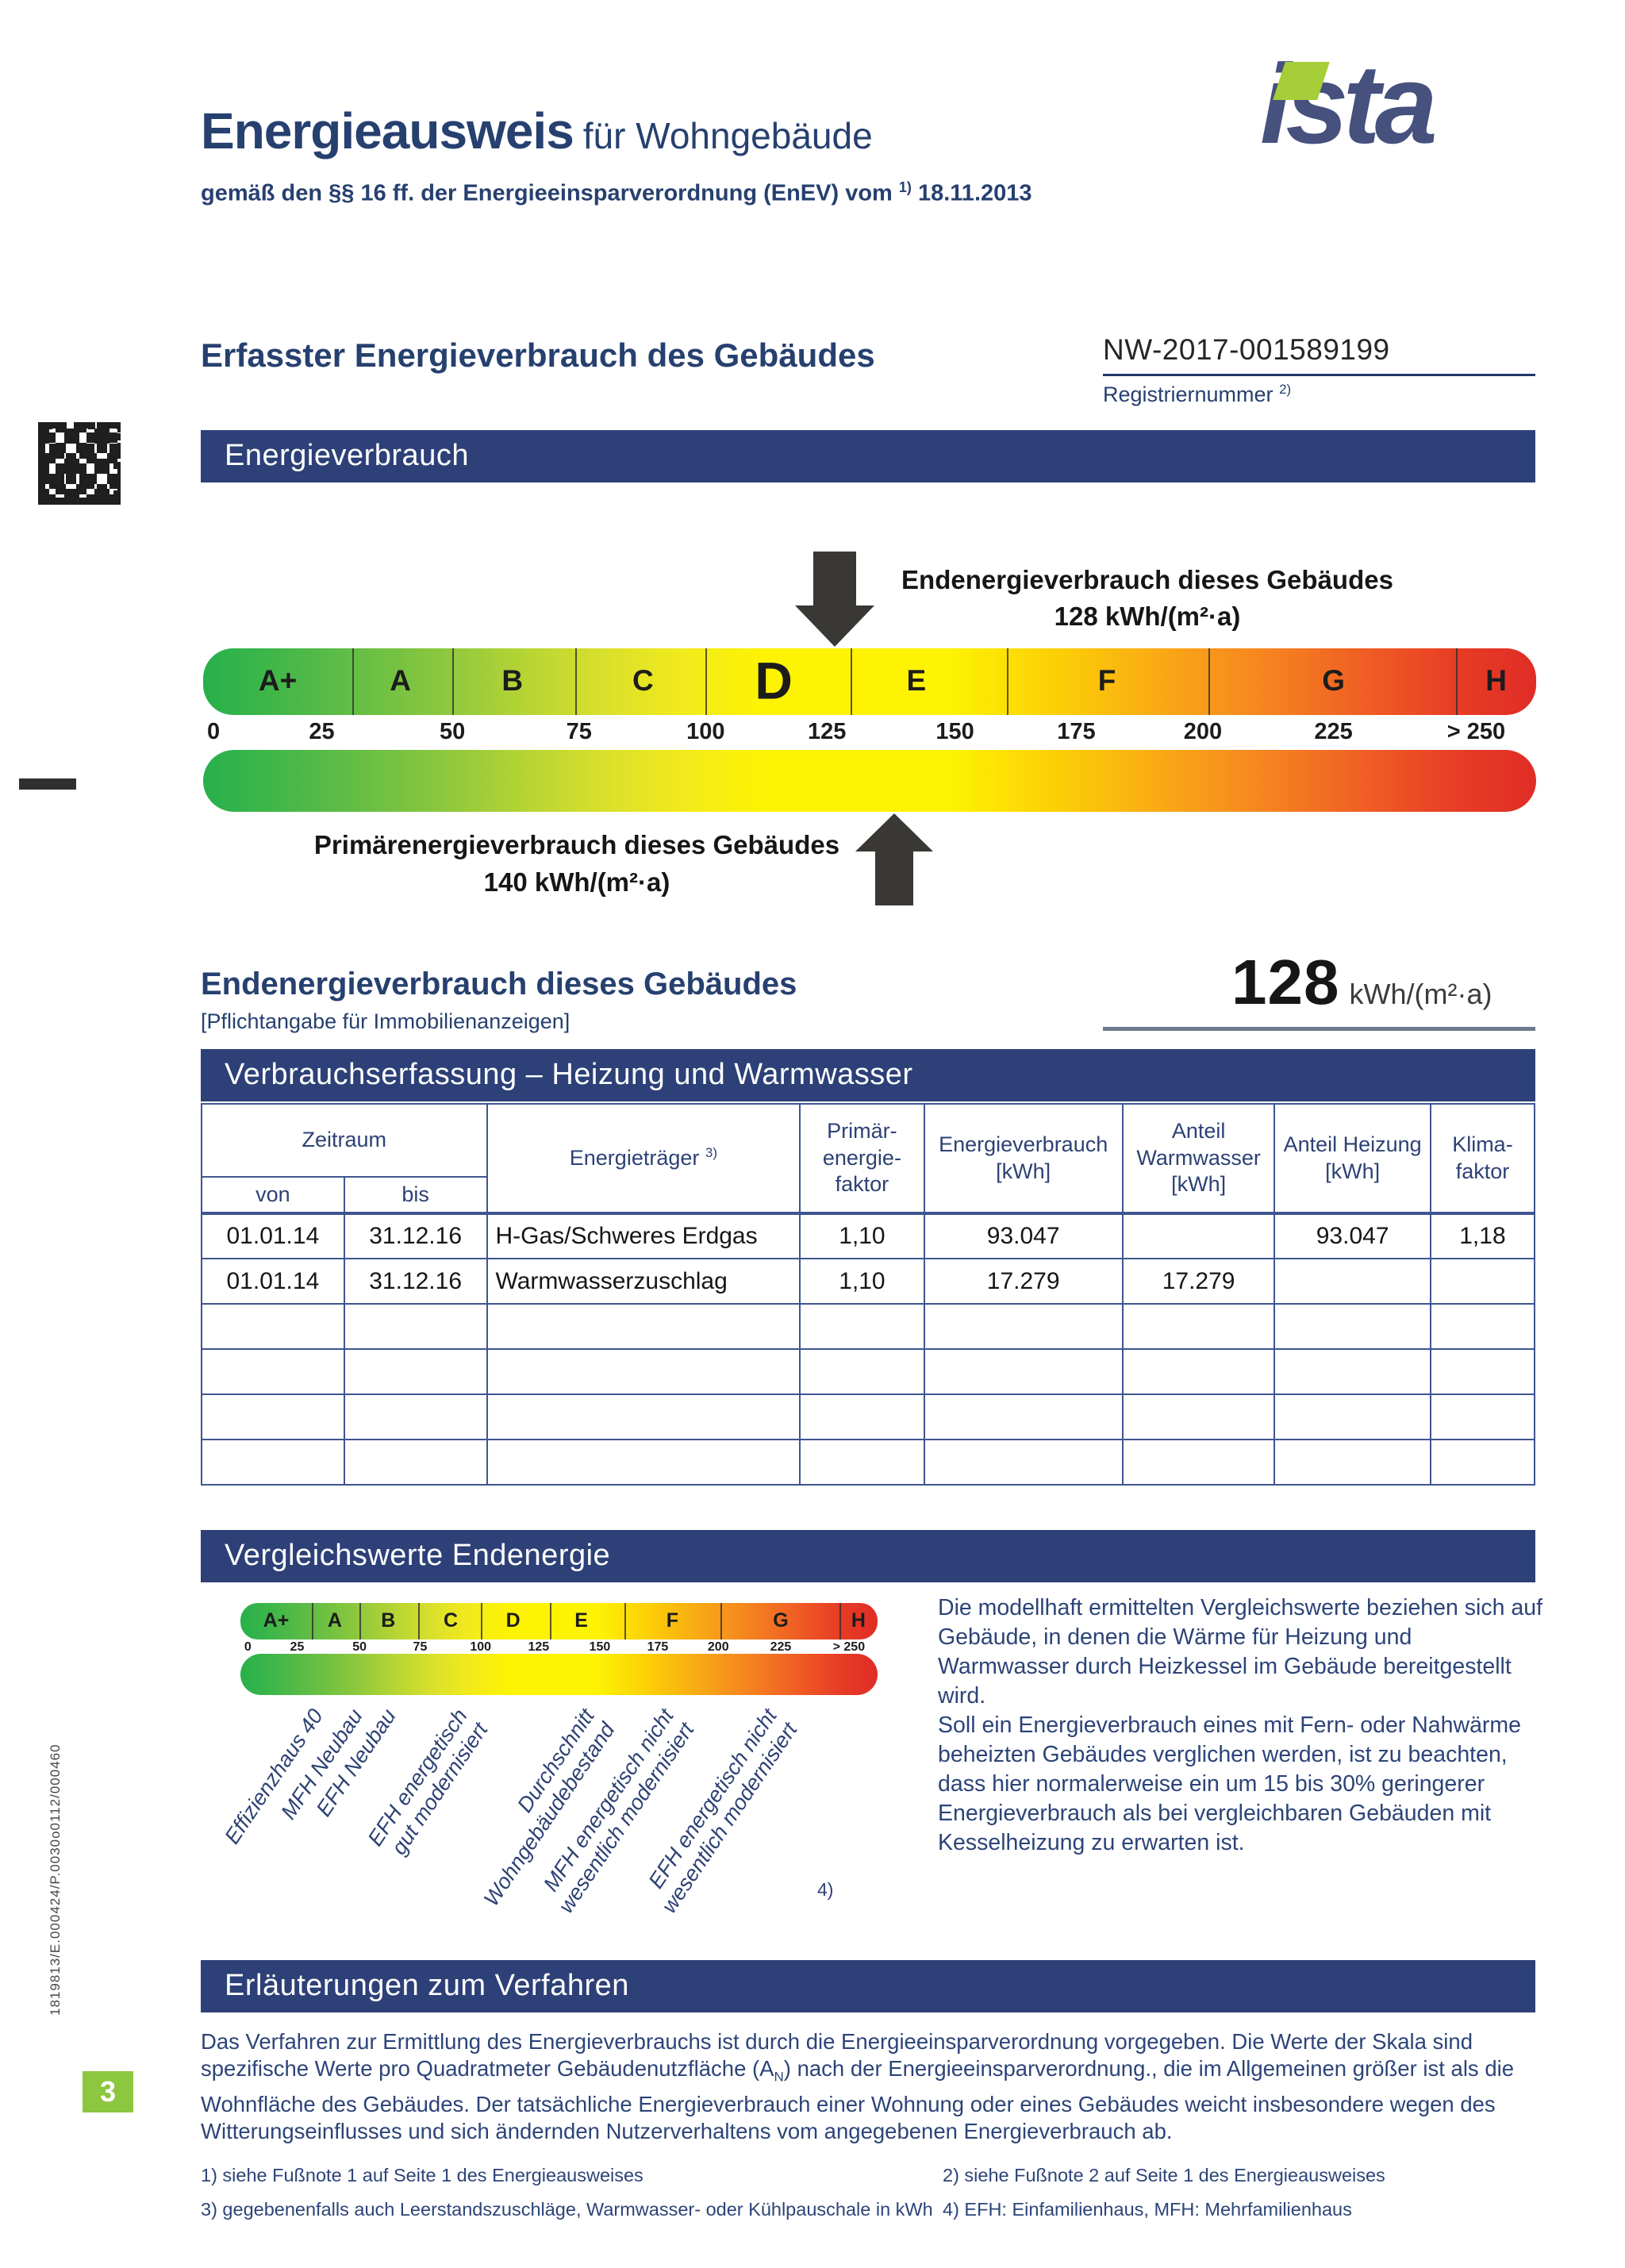 The width and height of the screenshot is (1625, 2268). Describe the element at coordinates (643, 1159) in the screenshot. I see `col-header-energietraeger: Energieträger 3)` at that location.